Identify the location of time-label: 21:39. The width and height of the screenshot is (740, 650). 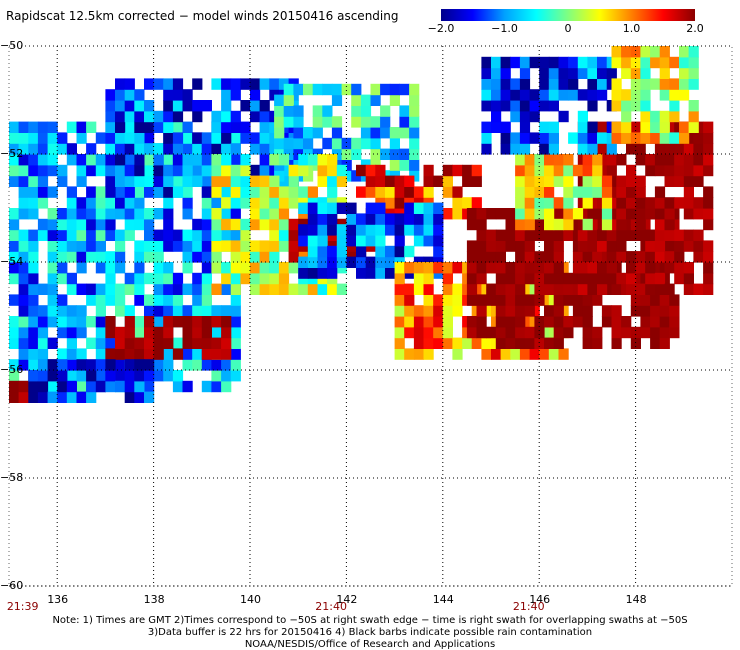
(22, 606).